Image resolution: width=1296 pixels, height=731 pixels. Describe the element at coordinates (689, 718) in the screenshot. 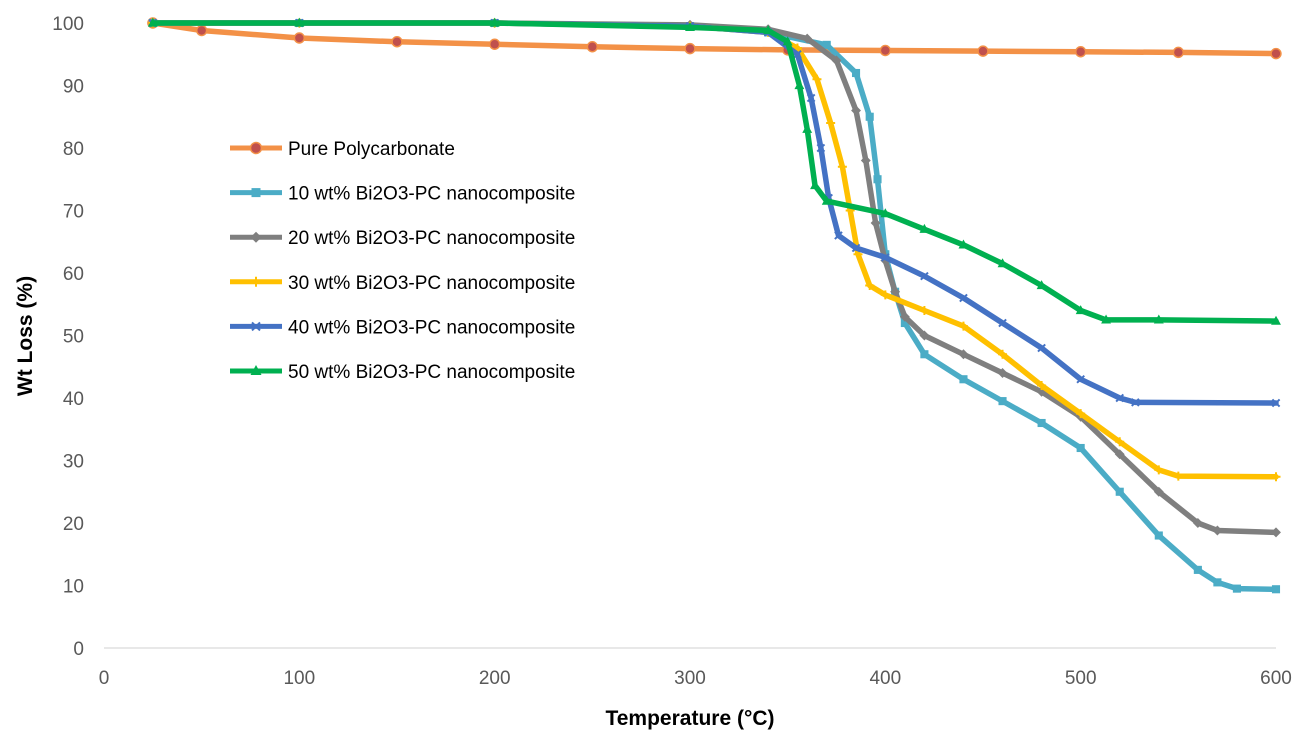

I see `x-axis-title: Temperature (°C)` at that location.